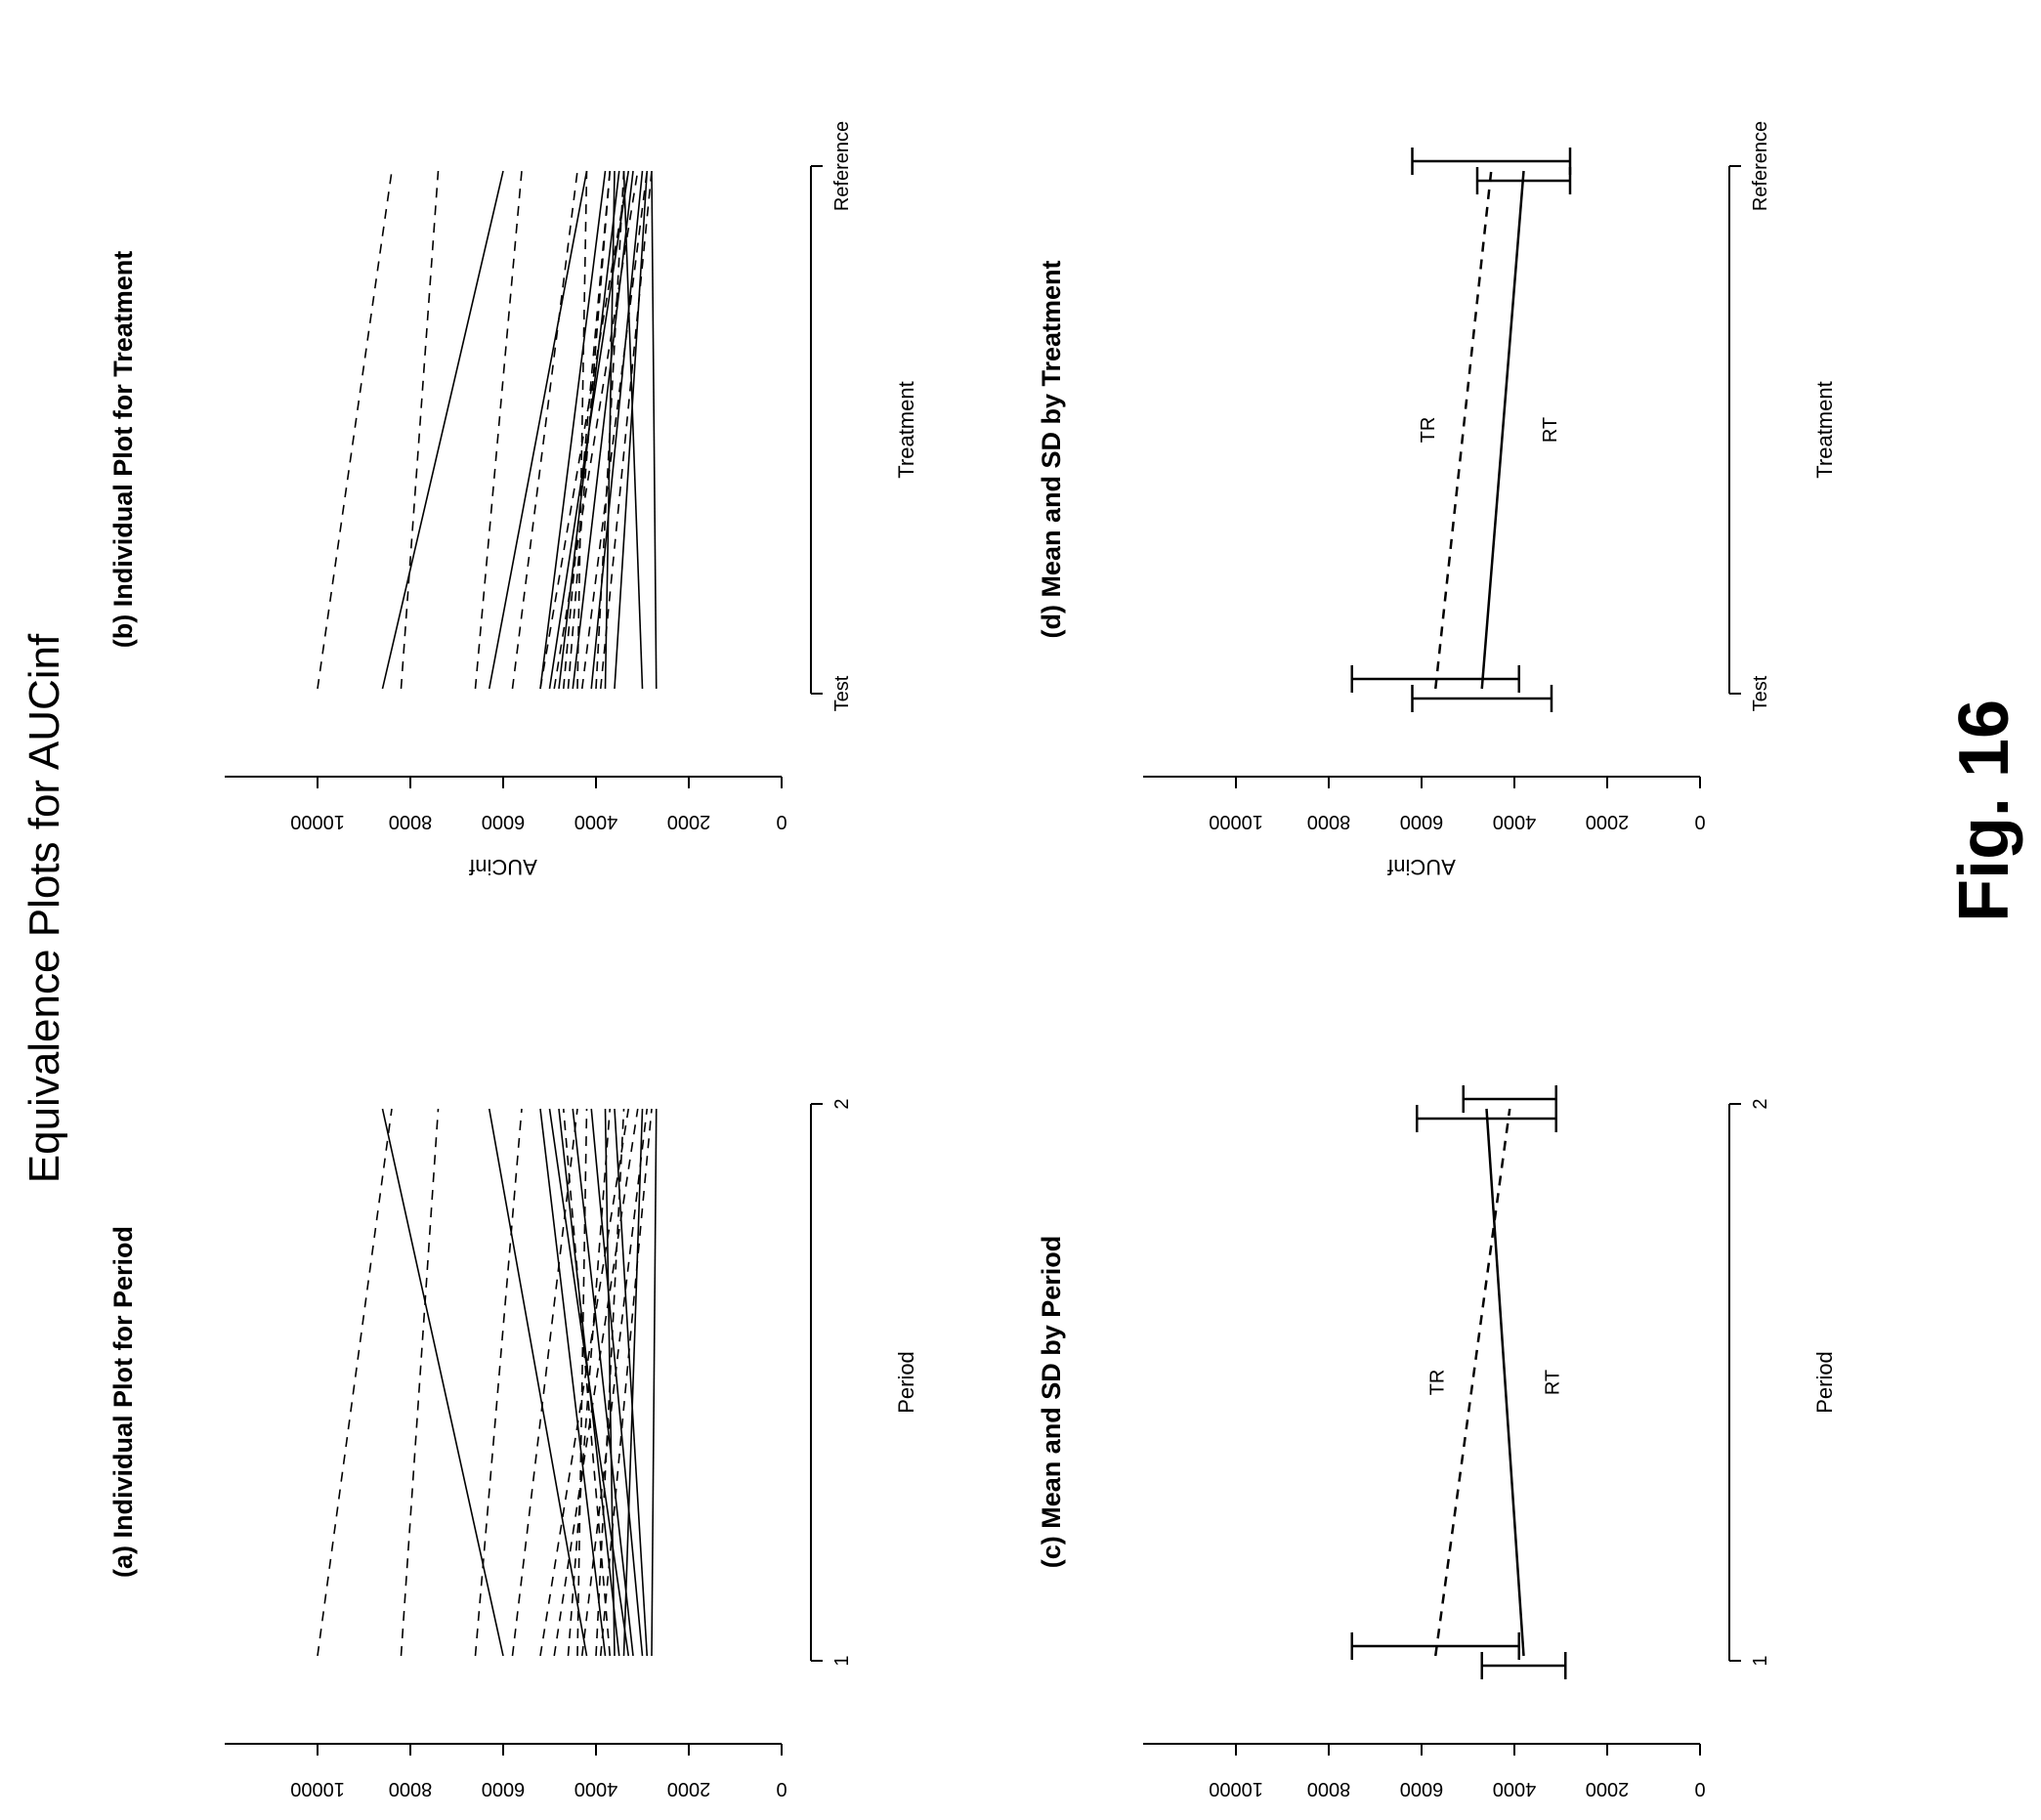 The height and width of the screenshot is (1820, 2041). Describe the element at coordinates (1437, 1383) in the screenshot. I see `series-label: TR` at that location.